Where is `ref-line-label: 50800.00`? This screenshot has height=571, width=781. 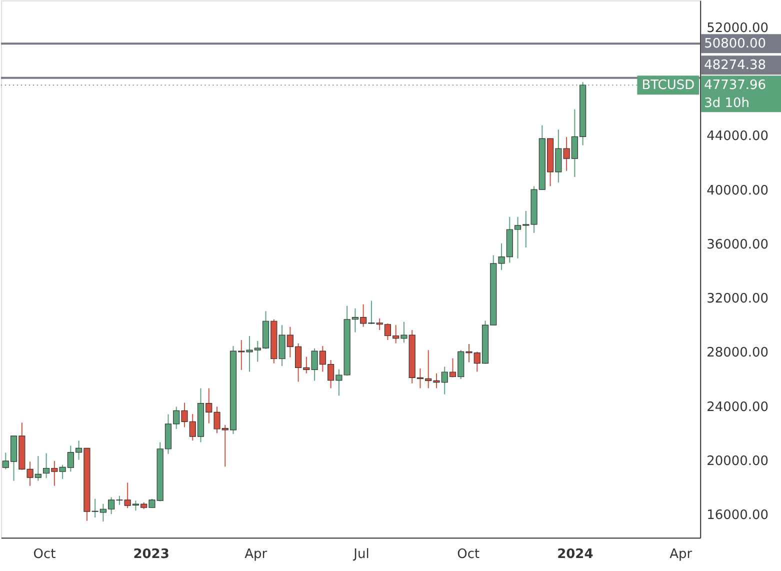
ref-line-label: 50800.00 is located at coordinates (735, 44).